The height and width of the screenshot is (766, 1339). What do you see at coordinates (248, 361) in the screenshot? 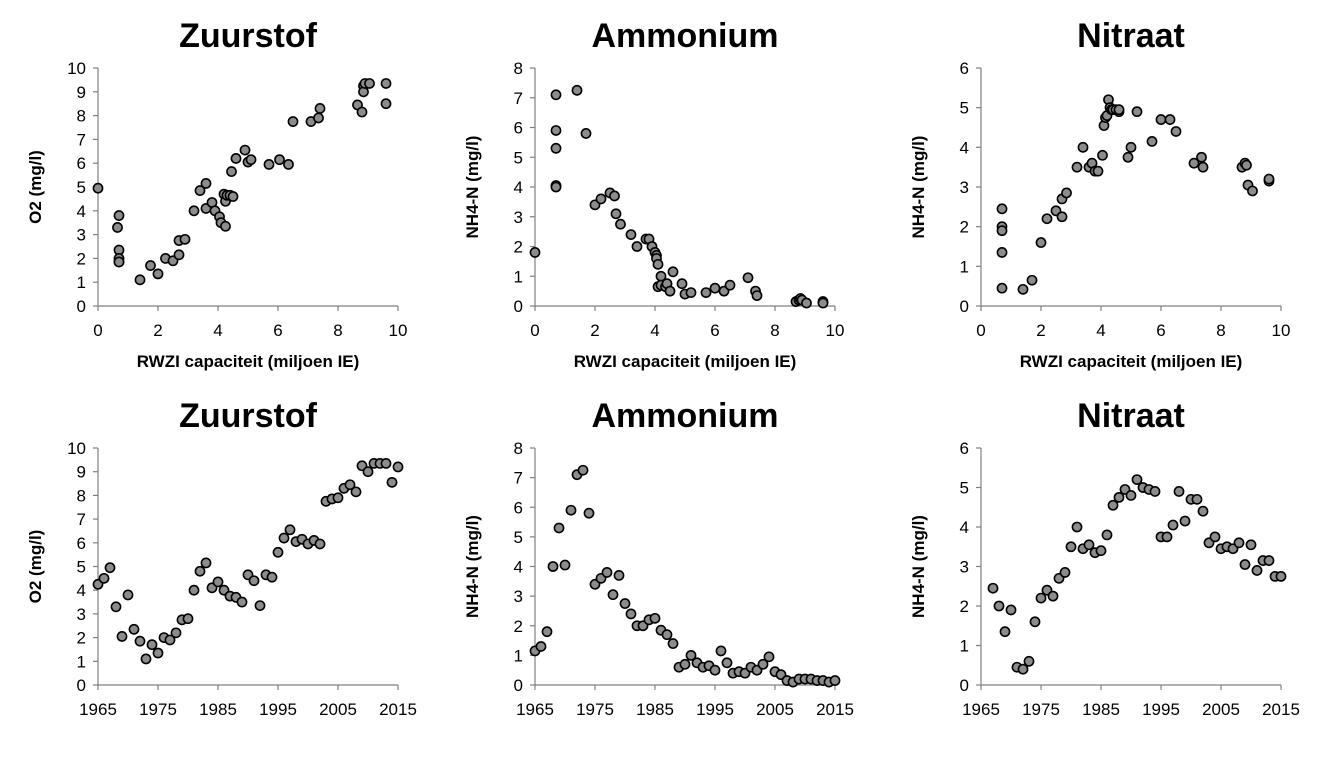
I see `x-axis-label: RWZI capaciteit (miljoen IE)` at bounding box center [248, 361].